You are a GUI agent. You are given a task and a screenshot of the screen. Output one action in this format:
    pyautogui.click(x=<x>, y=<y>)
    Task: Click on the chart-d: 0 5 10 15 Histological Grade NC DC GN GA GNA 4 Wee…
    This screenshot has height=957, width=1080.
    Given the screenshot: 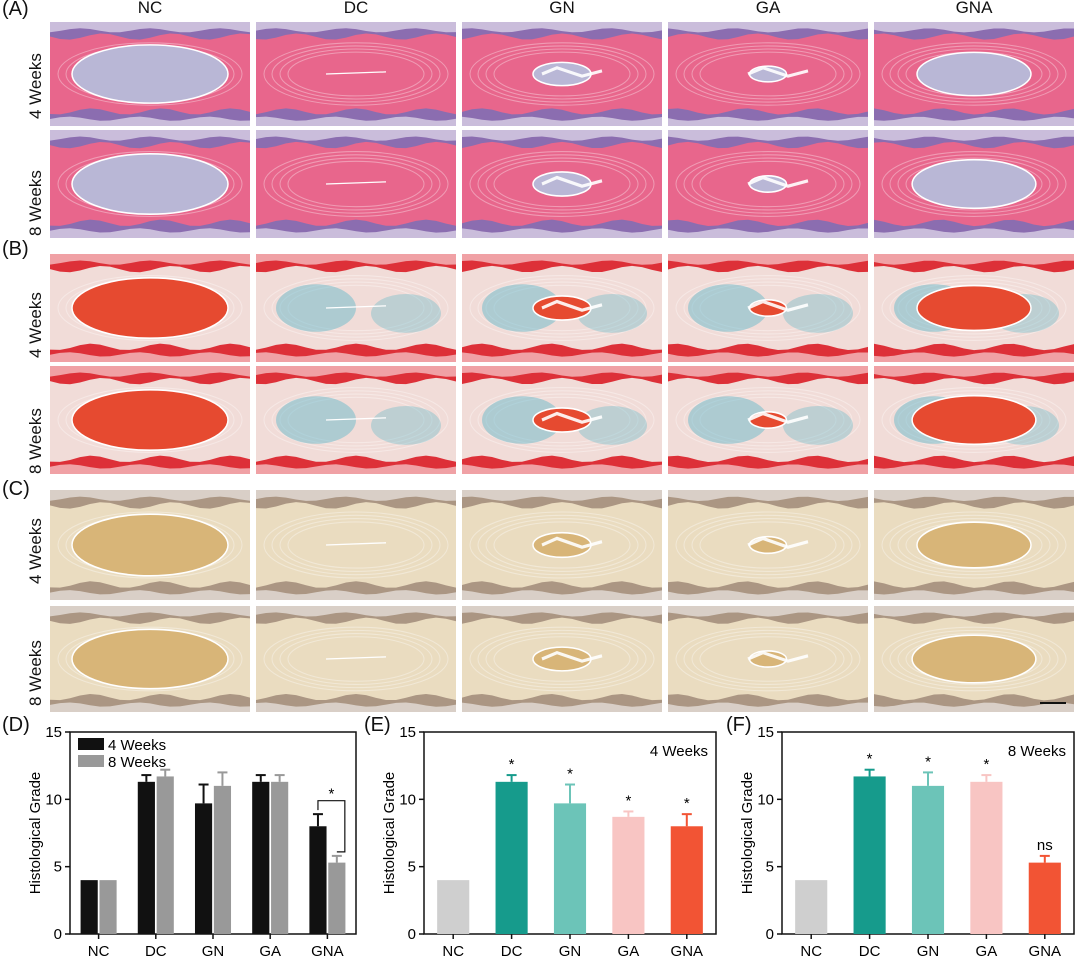 What is the action you would take?
    pyautogui.click(x=181, y=838)
    